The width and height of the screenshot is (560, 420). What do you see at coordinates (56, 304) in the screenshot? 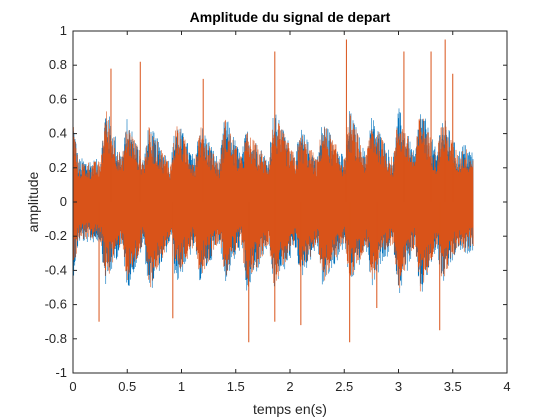
I see `y-tick-label: -0.6` at bounding box center [56, 304].